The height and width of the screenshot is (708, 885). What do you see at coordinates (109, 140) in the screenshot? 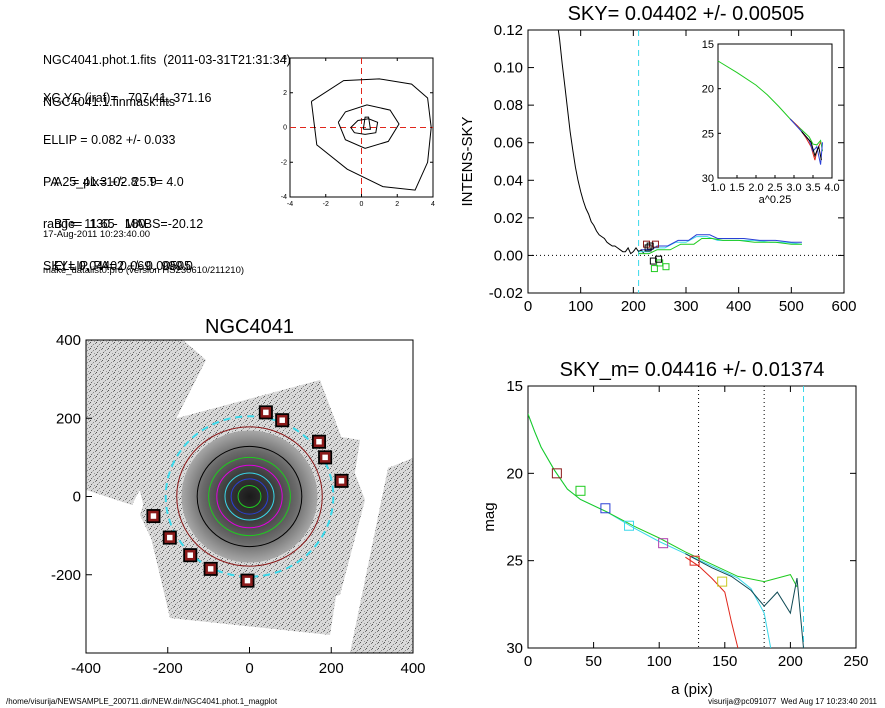
I see `header-line: ELLIP = 0.082 +/- 0.033` at bounding box center [109, 140].